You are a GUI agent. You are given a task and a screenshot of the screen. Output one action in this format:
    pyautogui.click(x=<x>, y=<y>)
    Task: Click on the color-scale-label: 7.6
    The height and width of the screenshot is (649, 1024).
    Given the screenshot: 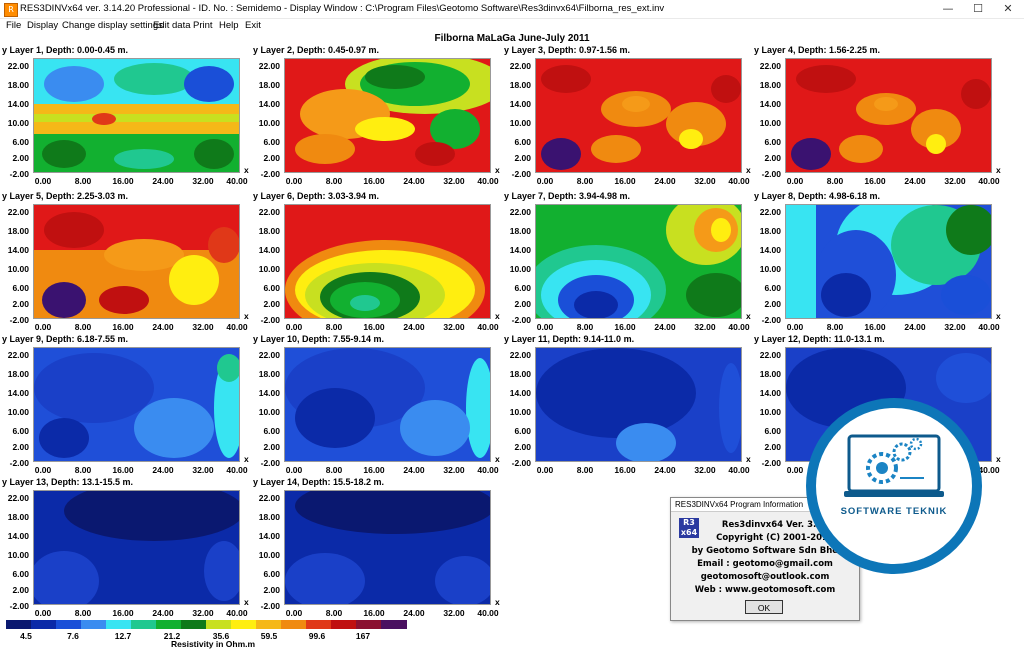 What is the action you would take?
    pyautogui.click(x=73, y=636)
    